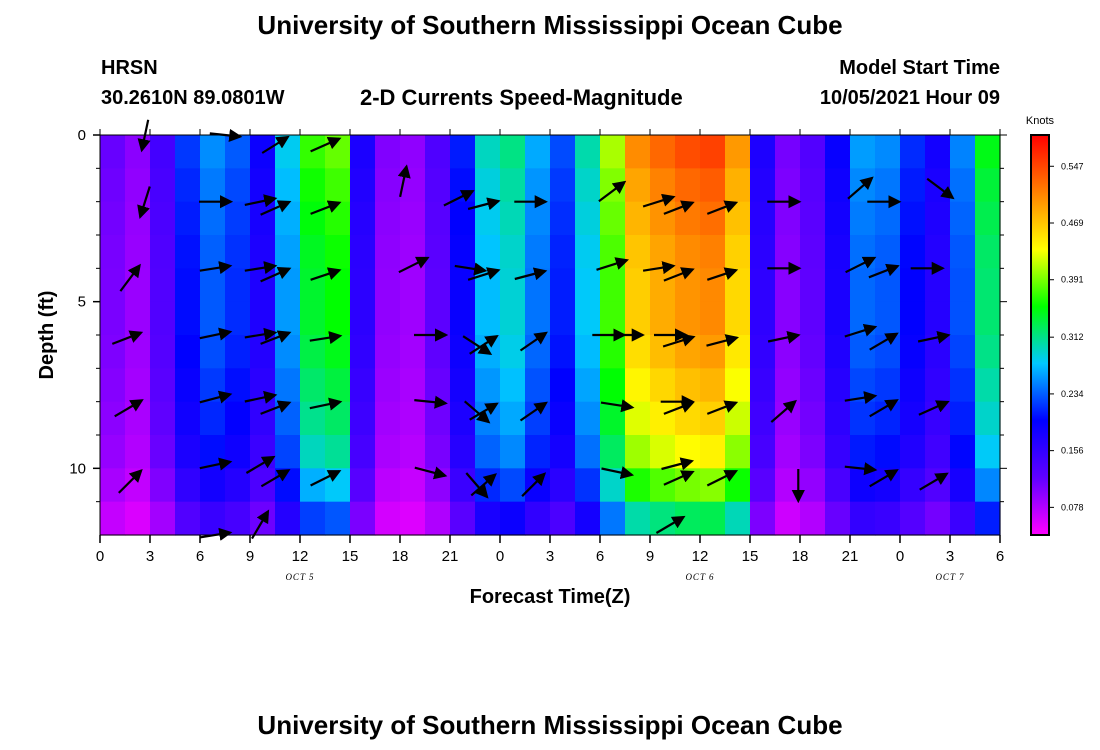 Image resolution: width=1100 pixels, height=750 pixels. I want to click on date-label: OCT 5, so click(299, 577).